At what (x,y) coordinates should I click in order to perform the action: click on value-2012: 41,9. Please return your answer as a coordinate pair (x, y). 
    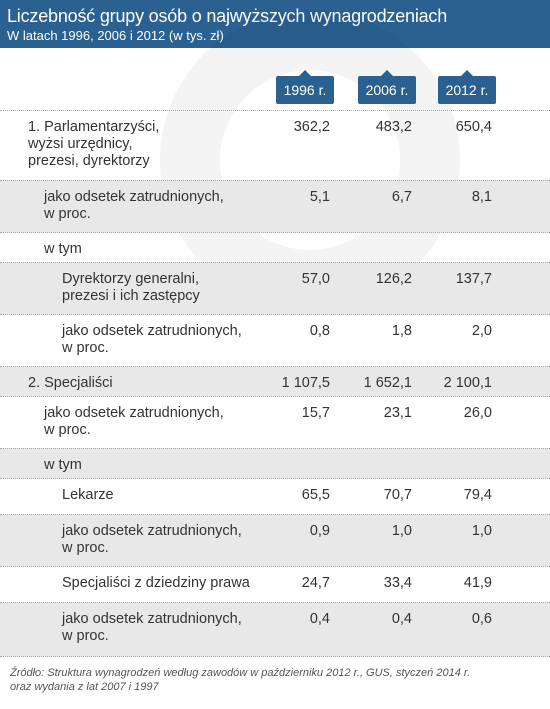
    Looking at the image, I should click on (477, 583).